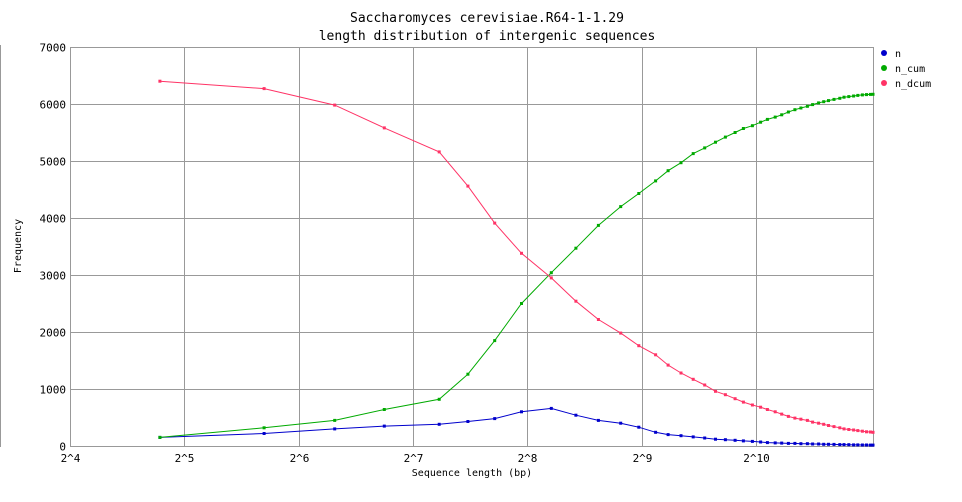  Describe the element at coordinates (53, 48) in the screenshot. I see `y-tick-label-7000: 7000` at that location.